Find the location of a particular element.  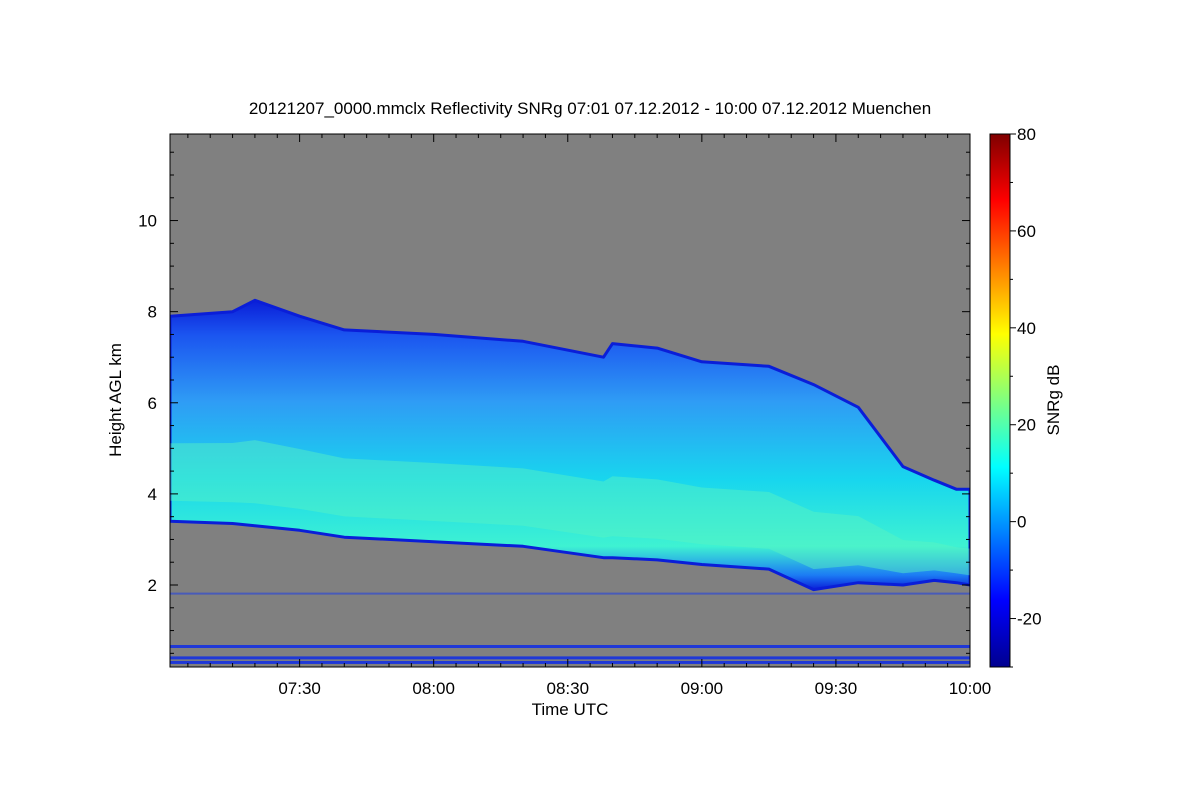

x-tick-label: 09:30 is located at coordinates (836, 688).